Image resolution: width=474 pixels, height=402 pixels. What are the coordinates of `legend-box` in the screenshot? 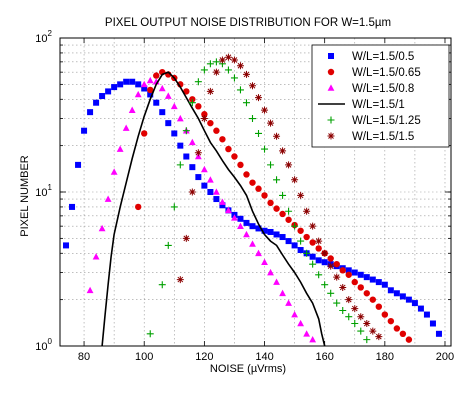 It's located at (380, 96).